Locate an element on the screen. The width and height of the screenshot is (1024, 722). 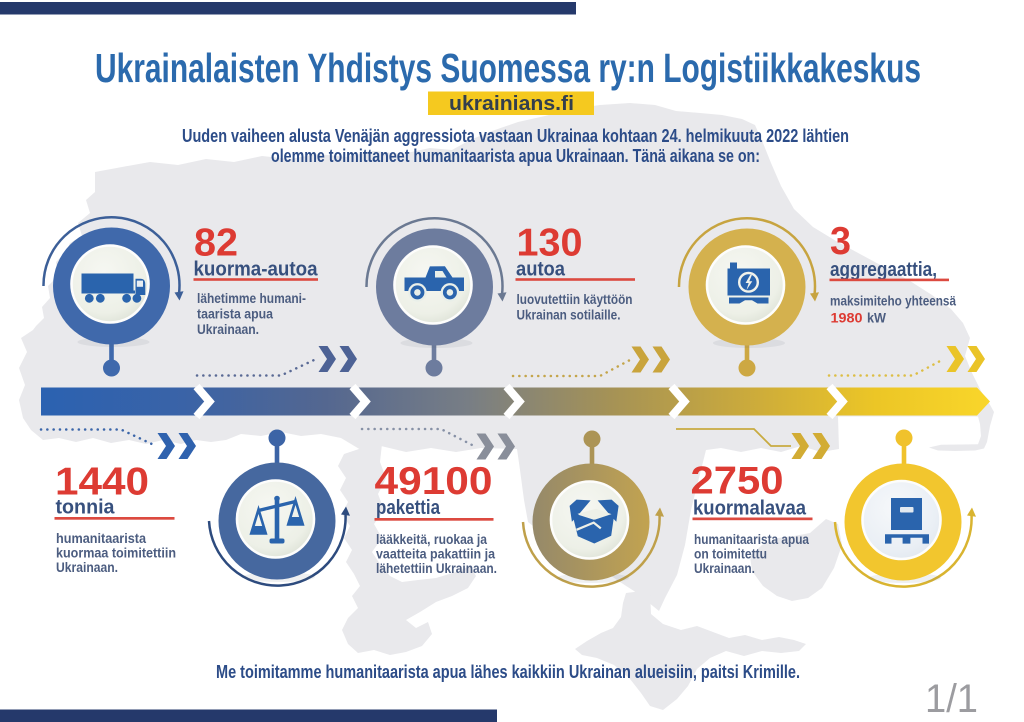
svg-text: 1980 is located at coordinates (847, 318).